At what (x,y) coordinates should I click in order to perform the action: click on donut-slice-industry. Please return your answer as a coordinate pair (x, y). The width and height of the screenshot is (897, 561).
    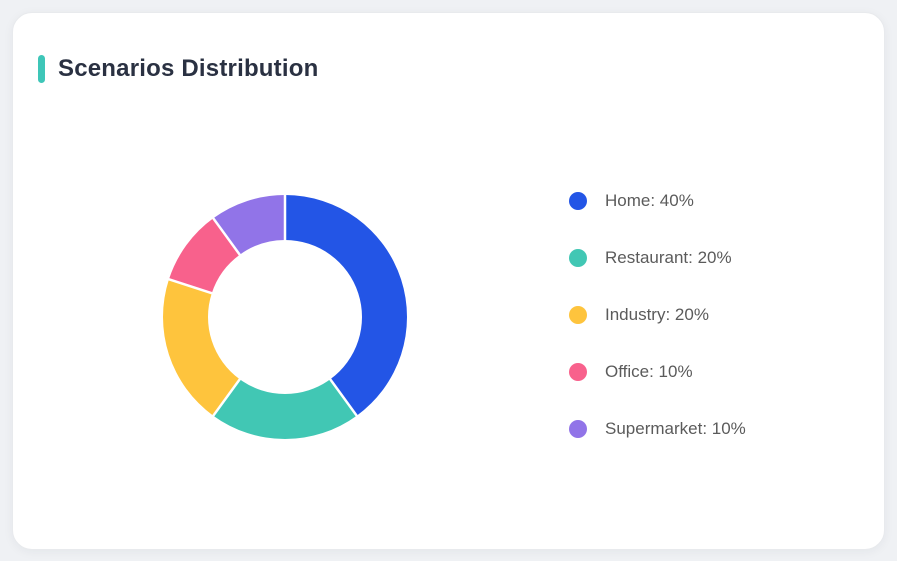
    Looking at the image, I should click on (201, 347).